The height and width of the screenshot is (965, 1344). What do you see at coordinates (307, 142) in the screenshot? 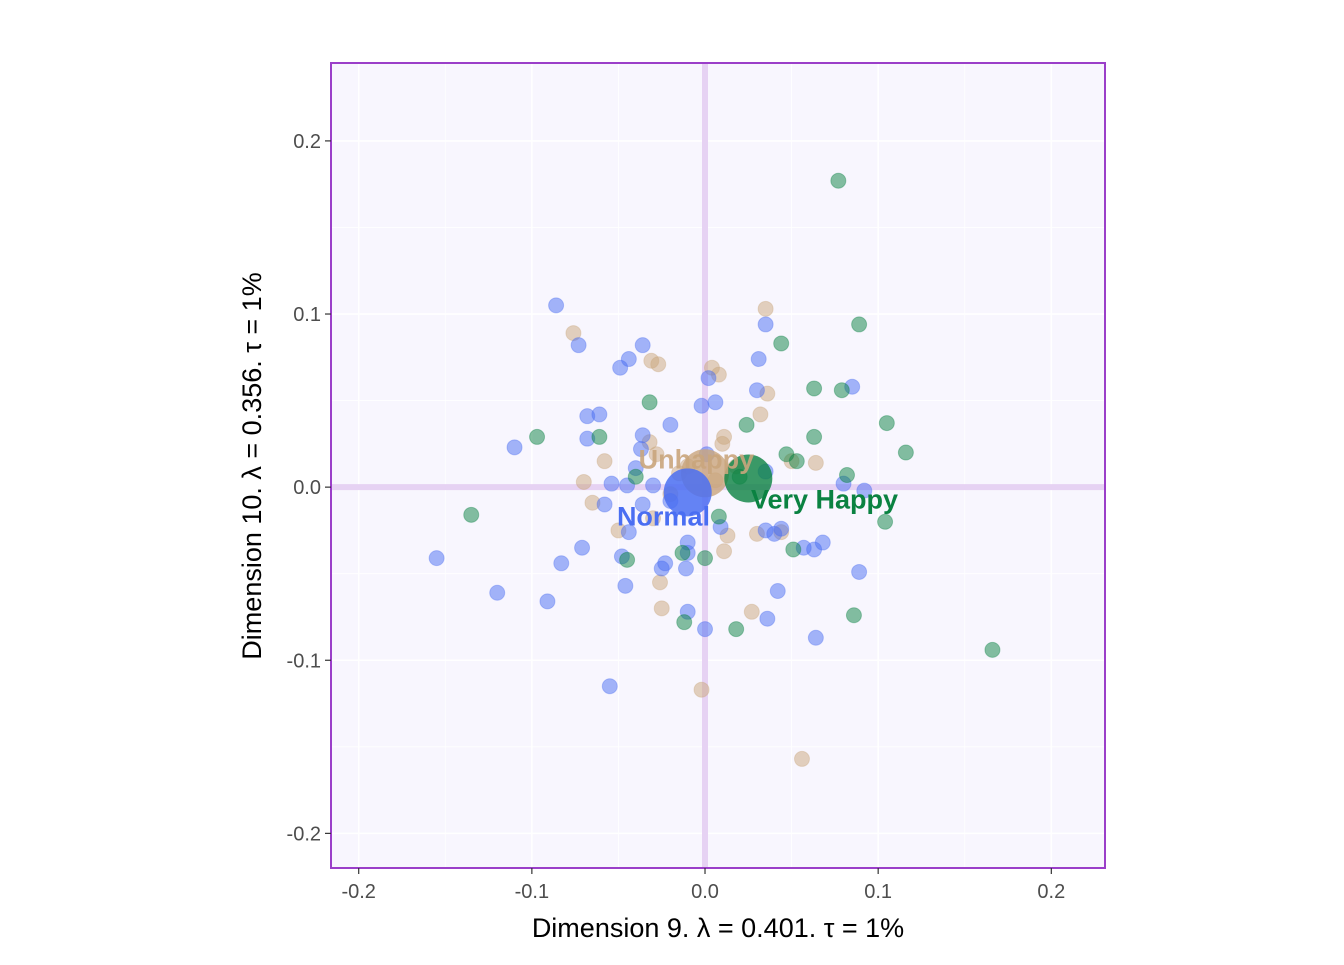
I see `y-tick-label: 0.2` at bounding box center [307, 142].